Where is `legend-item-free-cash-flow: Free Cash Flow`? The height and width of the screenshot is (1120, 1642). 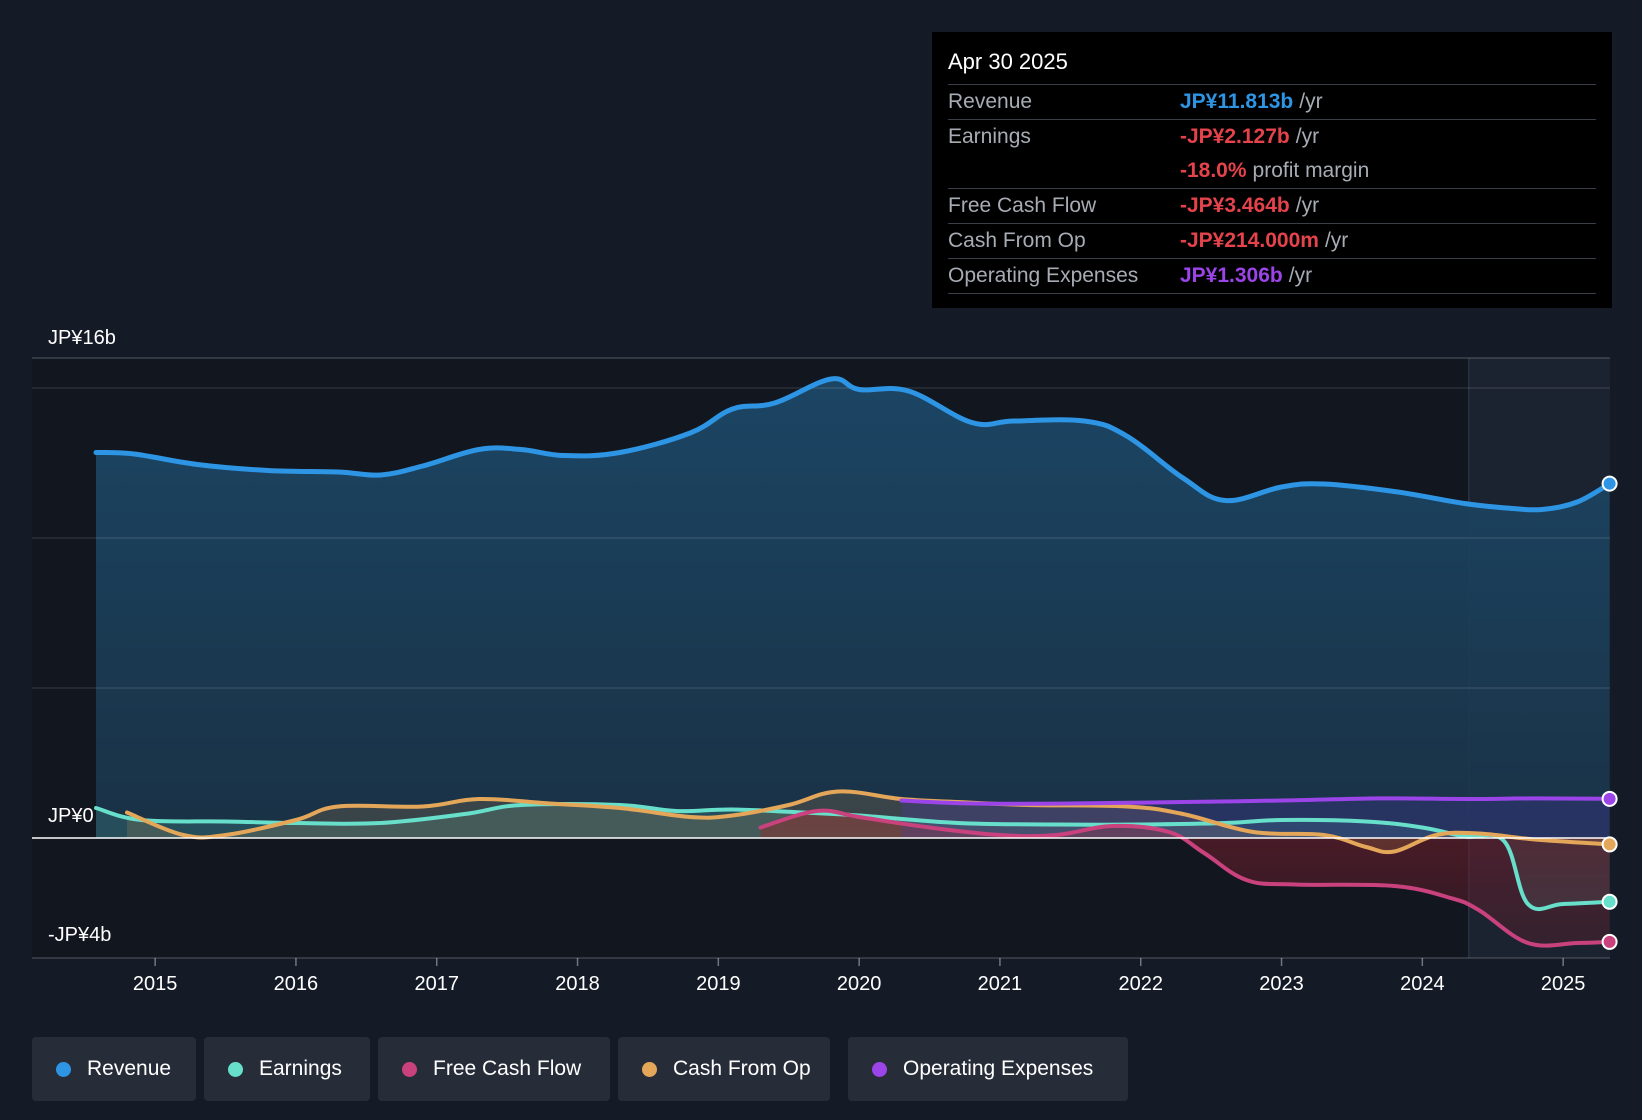
legend-item-free-cash-flow: Free Cash Flow is located at coordinates (494, 1069).